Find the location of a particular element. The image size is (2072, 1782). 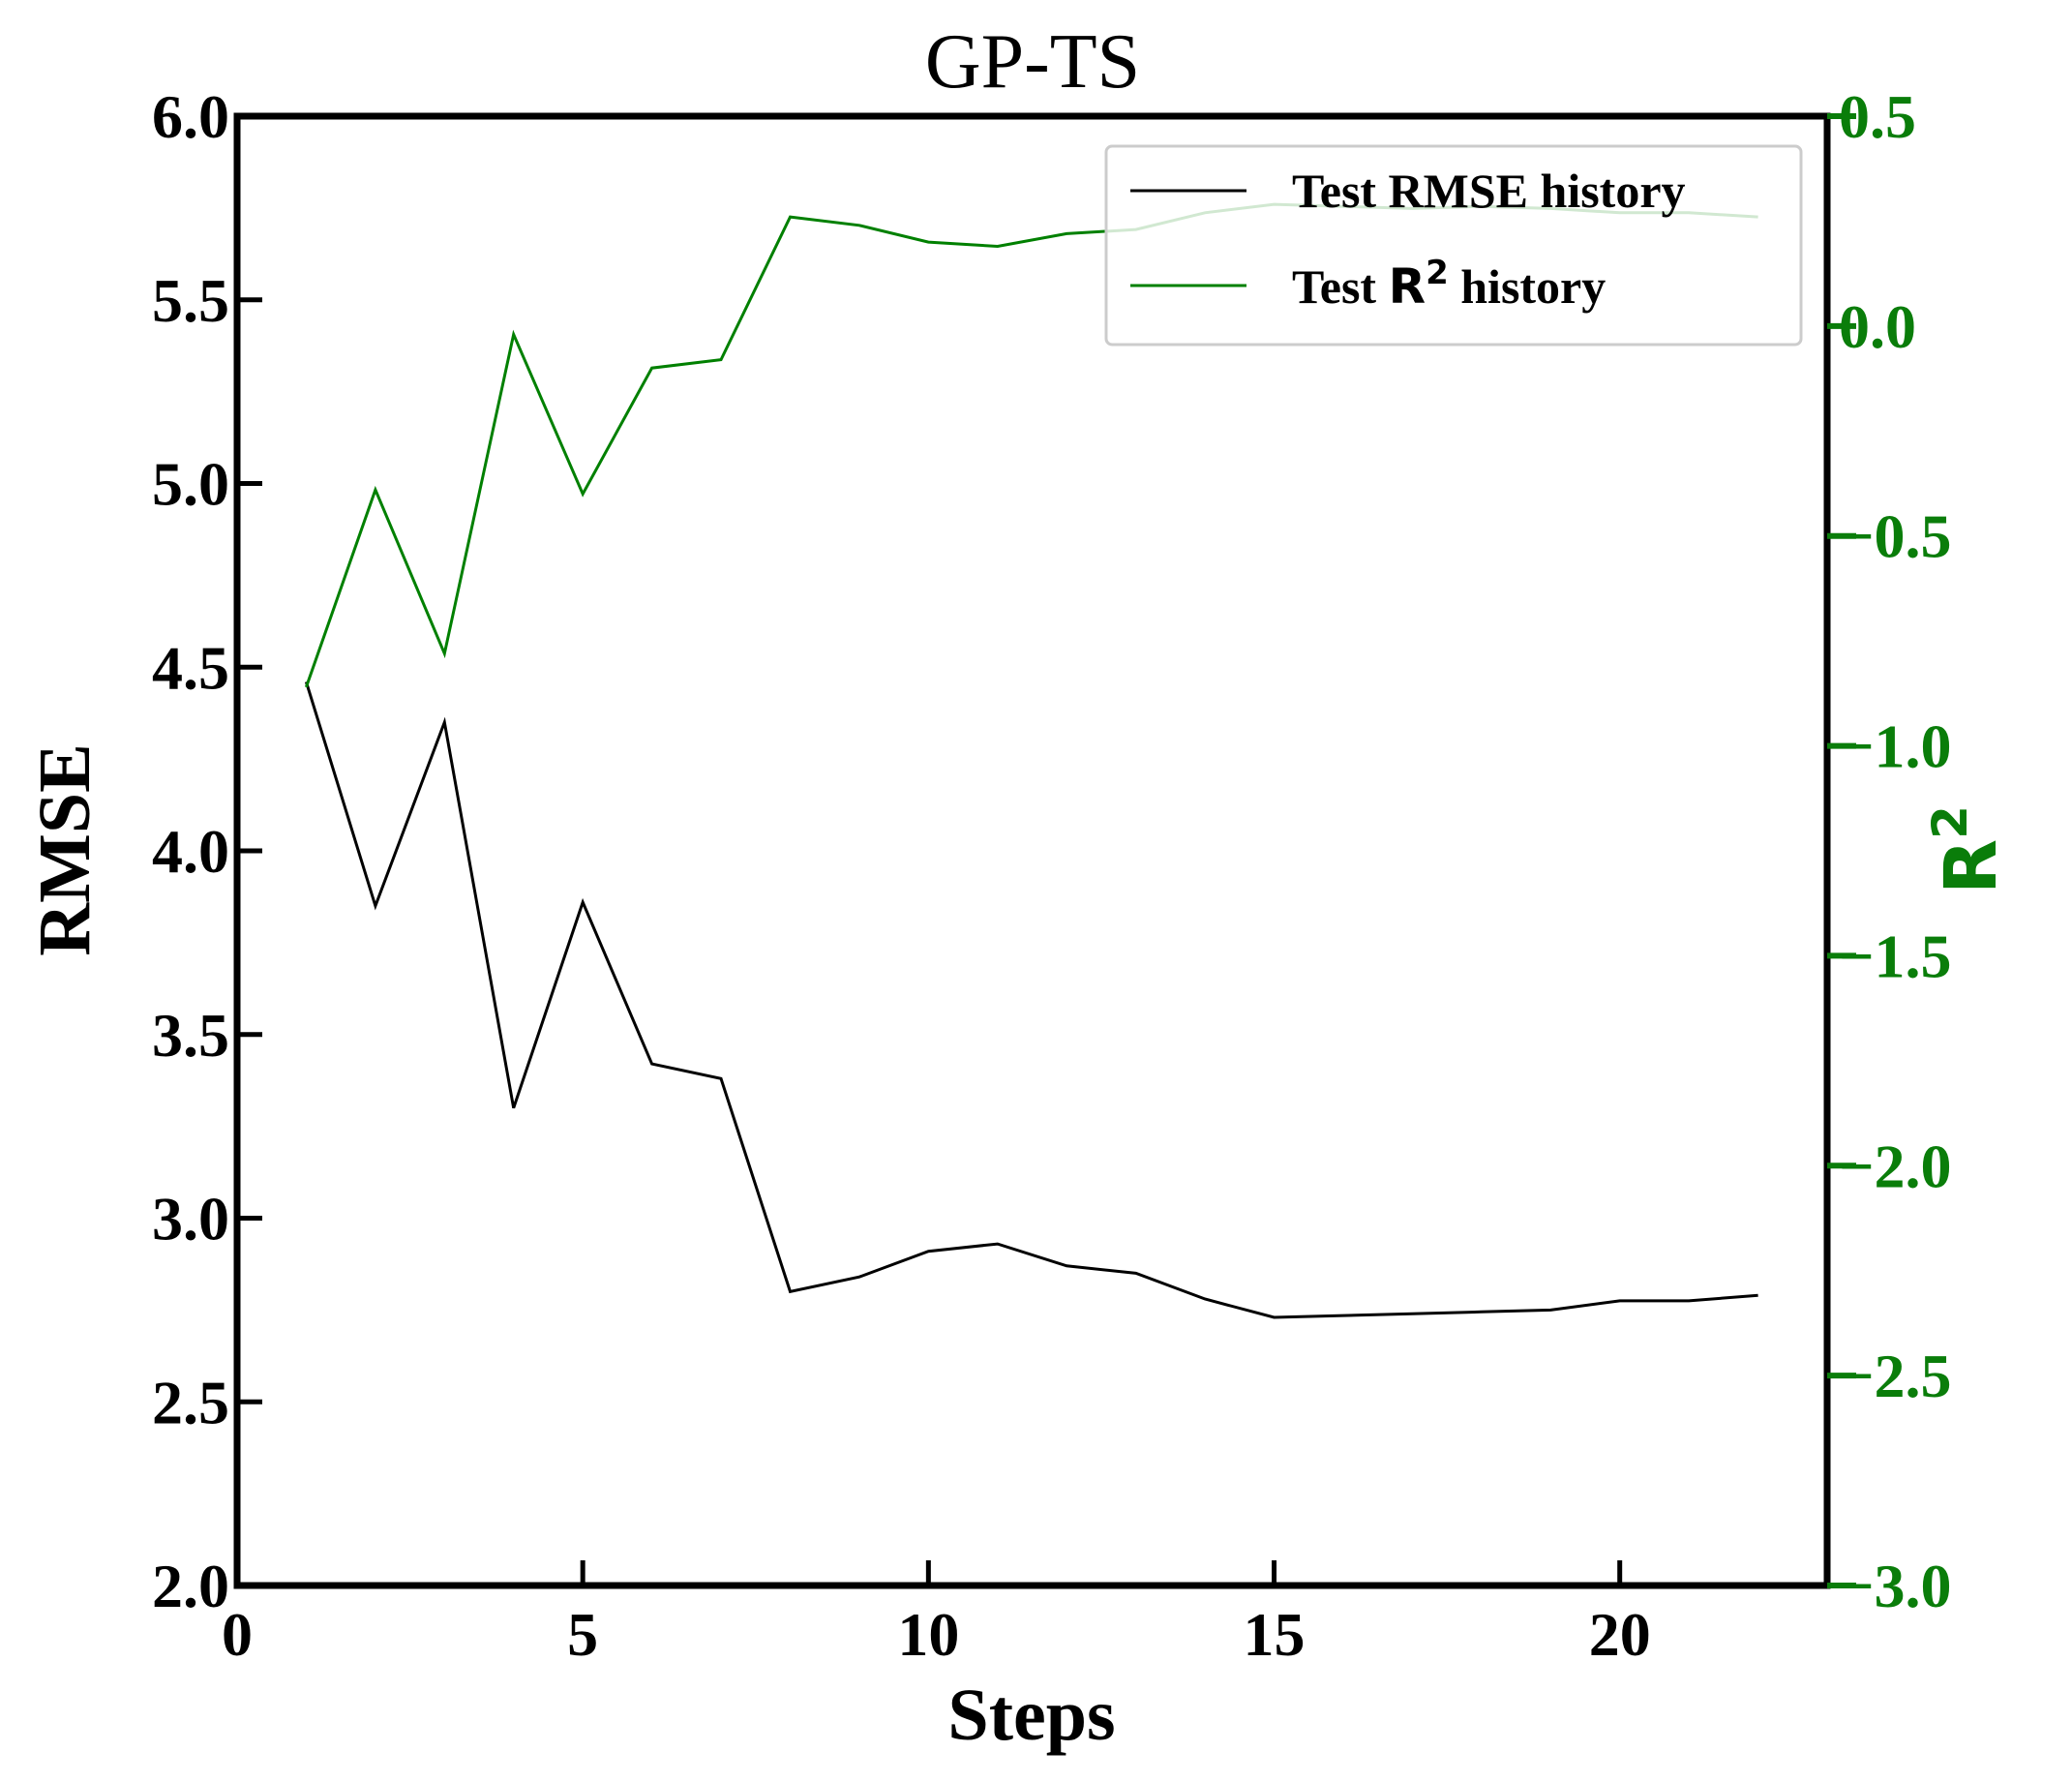

y-axis-ticks: 2.0 2.5 3.0 3.5 4.0 4.5 5.0 5.5 6.0 is located at coordinates (207, 851).